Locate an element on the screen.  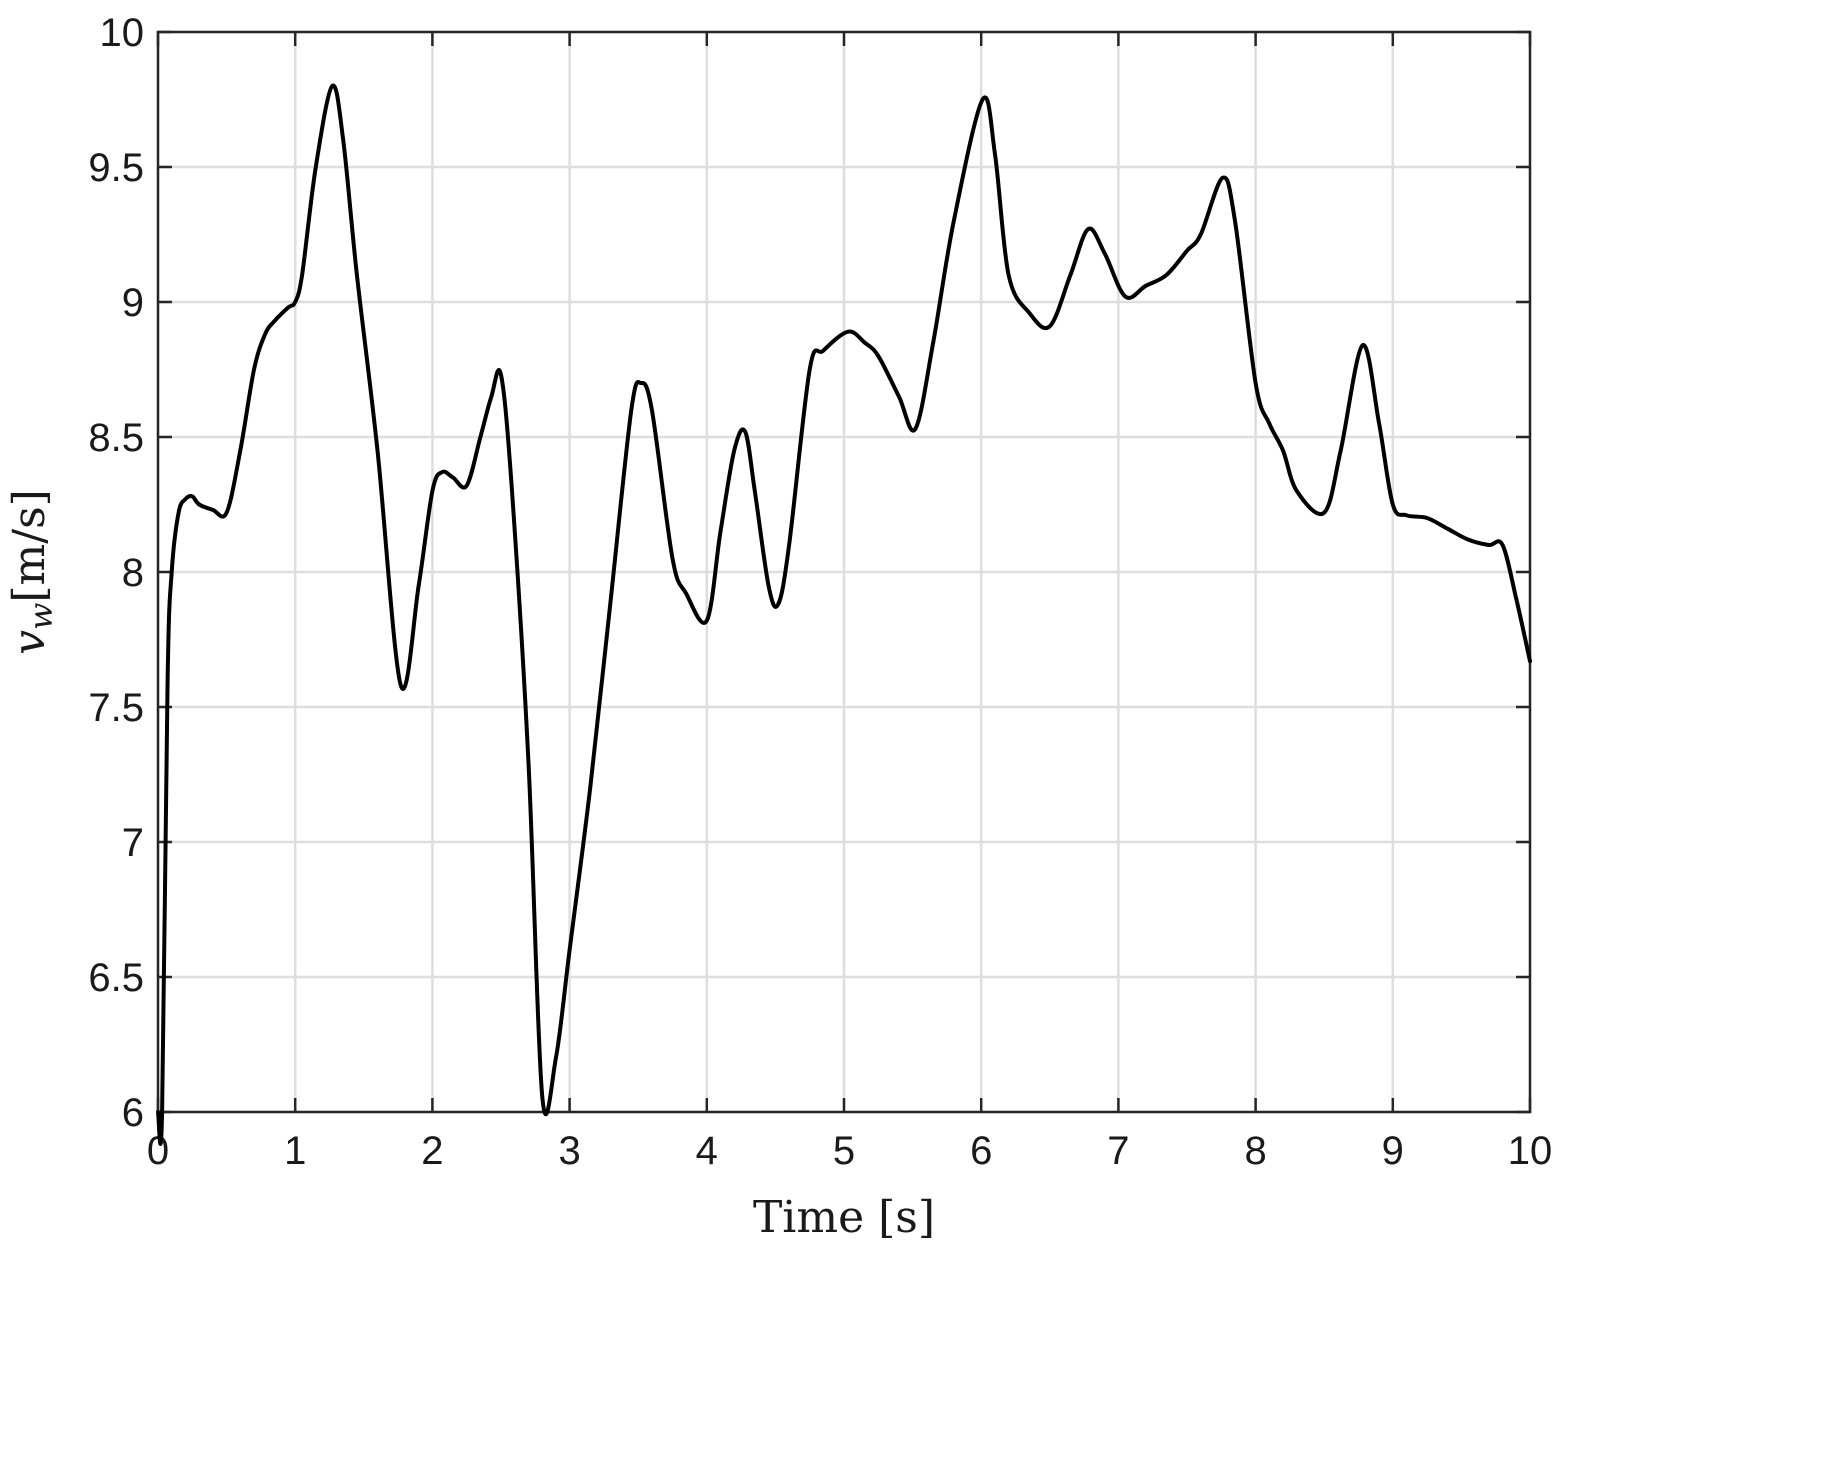
x-tick-label: 10 is located at coordinates (1530, 1151).